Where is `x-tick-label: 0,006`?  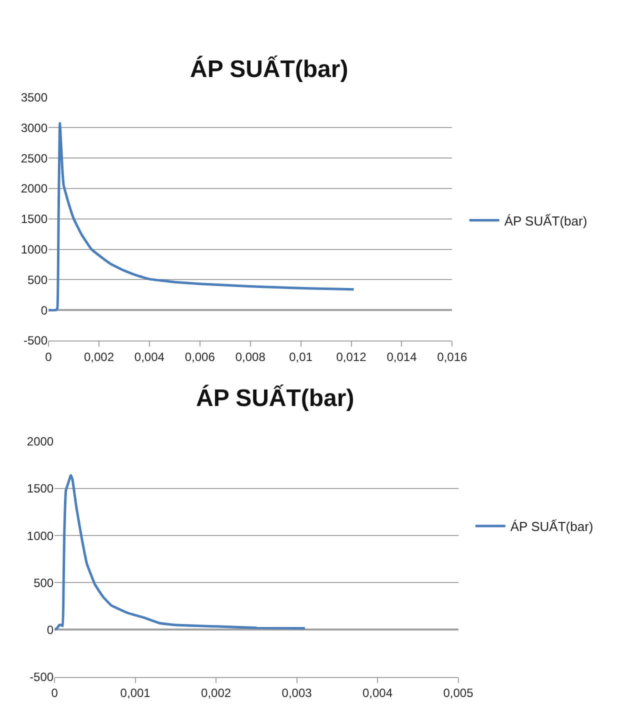 x-tick-label: 0,006 is located at coordinates (200, 357).